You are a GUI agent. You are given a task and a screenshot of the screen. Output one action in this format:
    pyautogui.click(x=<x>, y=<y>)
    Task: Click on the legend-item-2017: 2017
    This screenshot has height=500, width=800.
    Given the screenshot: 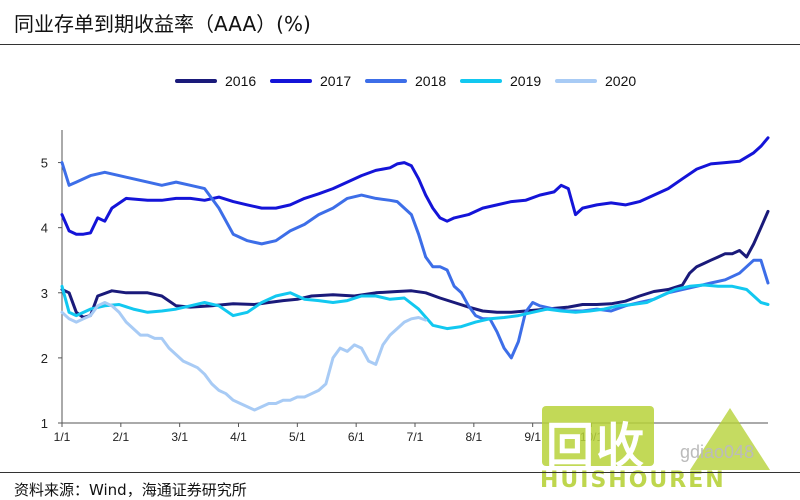 What is the action you would take?
    pyautogui.click(x=317, y=81)
    